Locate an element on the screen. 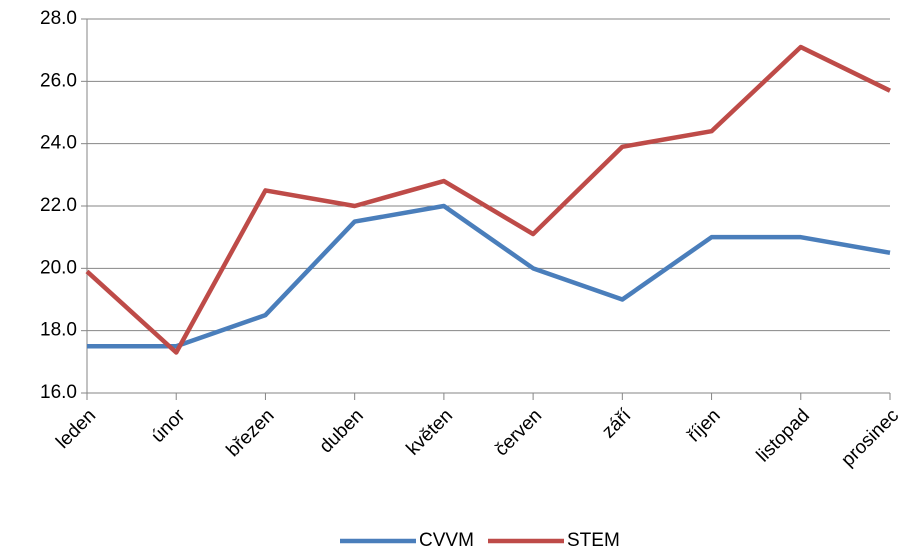 The width and height of the screenshot is (898, 551). x-tick-label: květen is located at coordinates (430, 432).